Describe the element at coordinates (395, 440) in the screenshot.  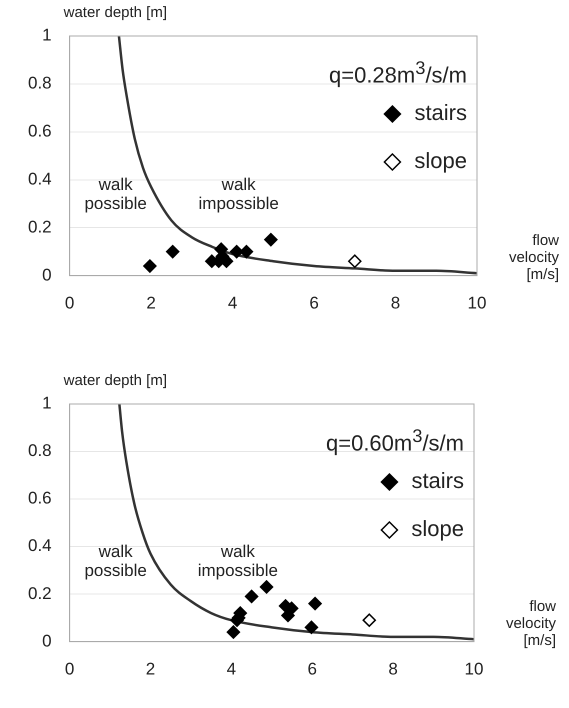
I see `annotation: q=0.60m$^{3}$/s/m` at that location.